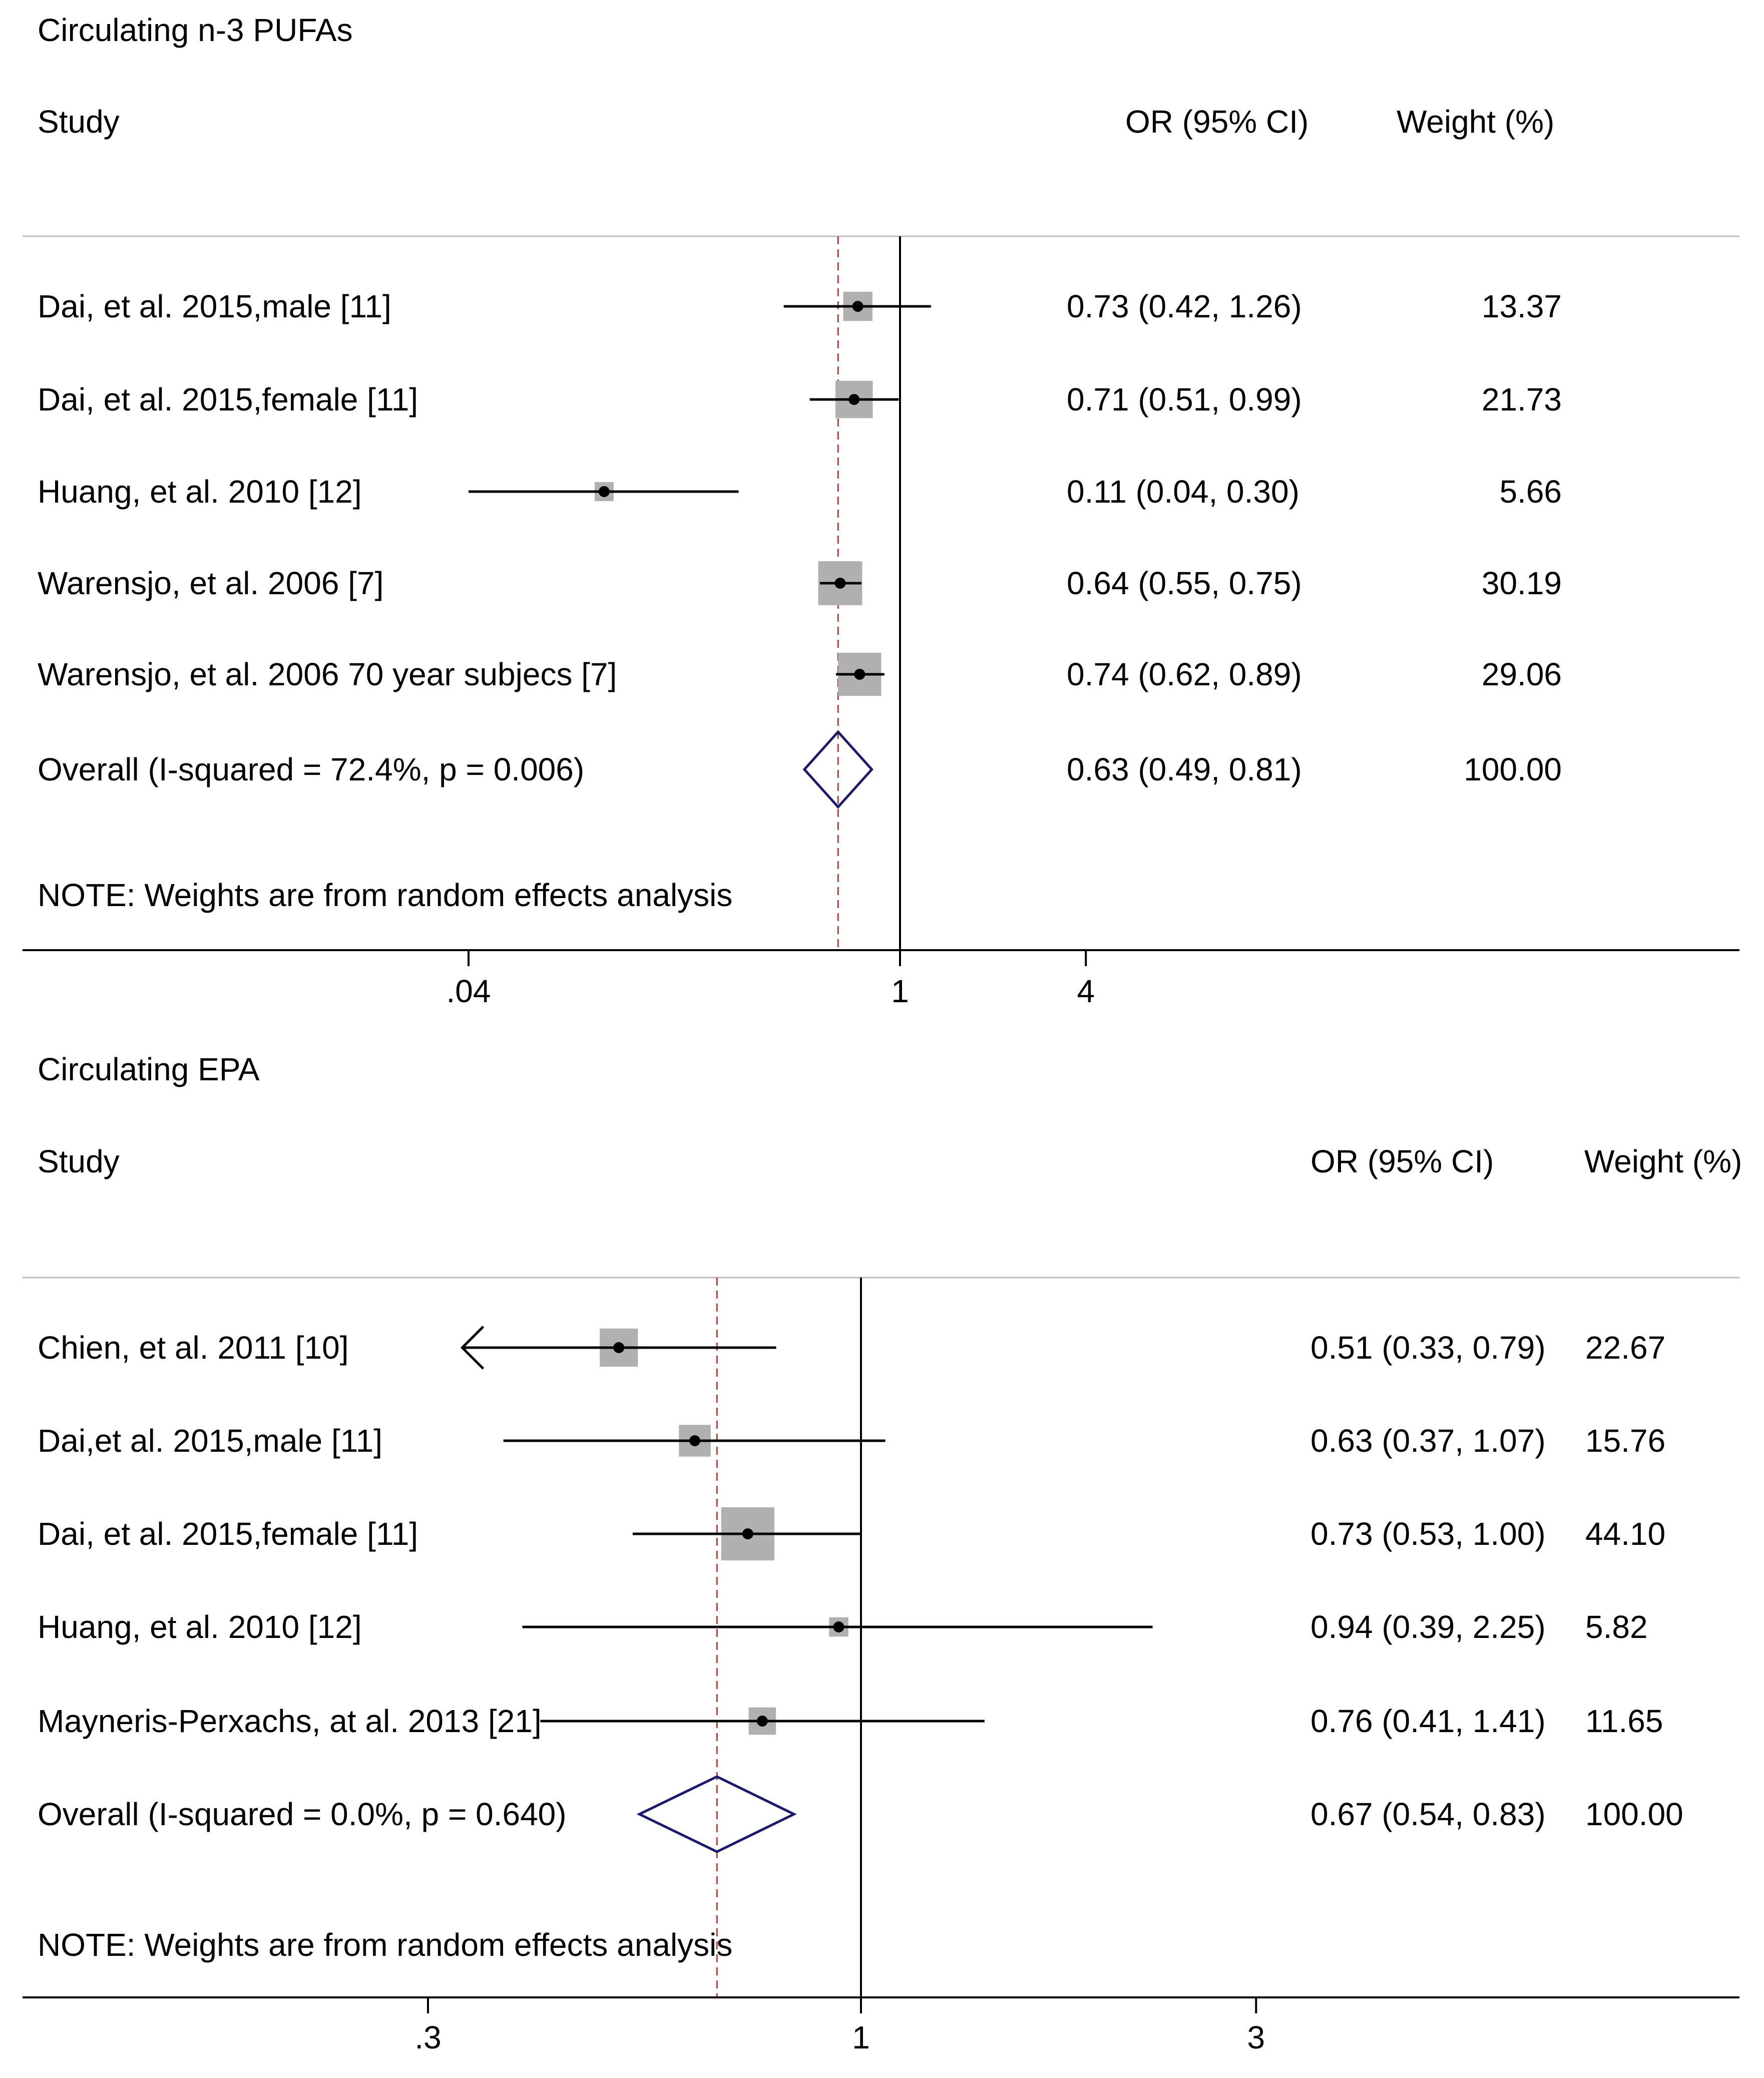 This screenshot has width=1764, height=2078. What do you see at coordinates (427, 2037) in the screenshot?
I see `x-axis-tick-label: .3` at bounding box center [427, 2037].